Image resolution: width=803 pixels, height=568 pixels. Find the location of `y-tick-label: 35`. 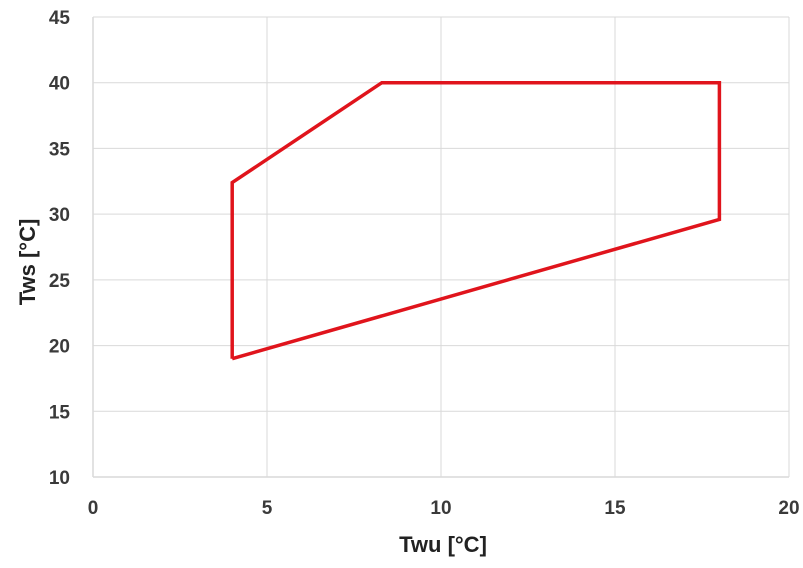

y-tick-label: 35 is located at coordinates (60, 149).